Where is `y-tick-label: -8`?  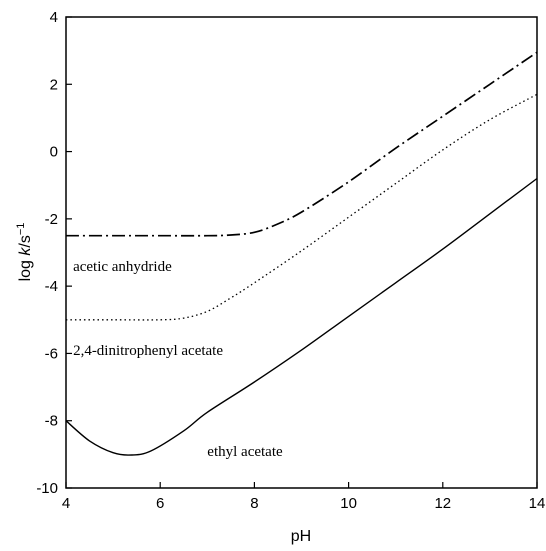
y-tick-label: -8 is located at coordinates (51, 421).